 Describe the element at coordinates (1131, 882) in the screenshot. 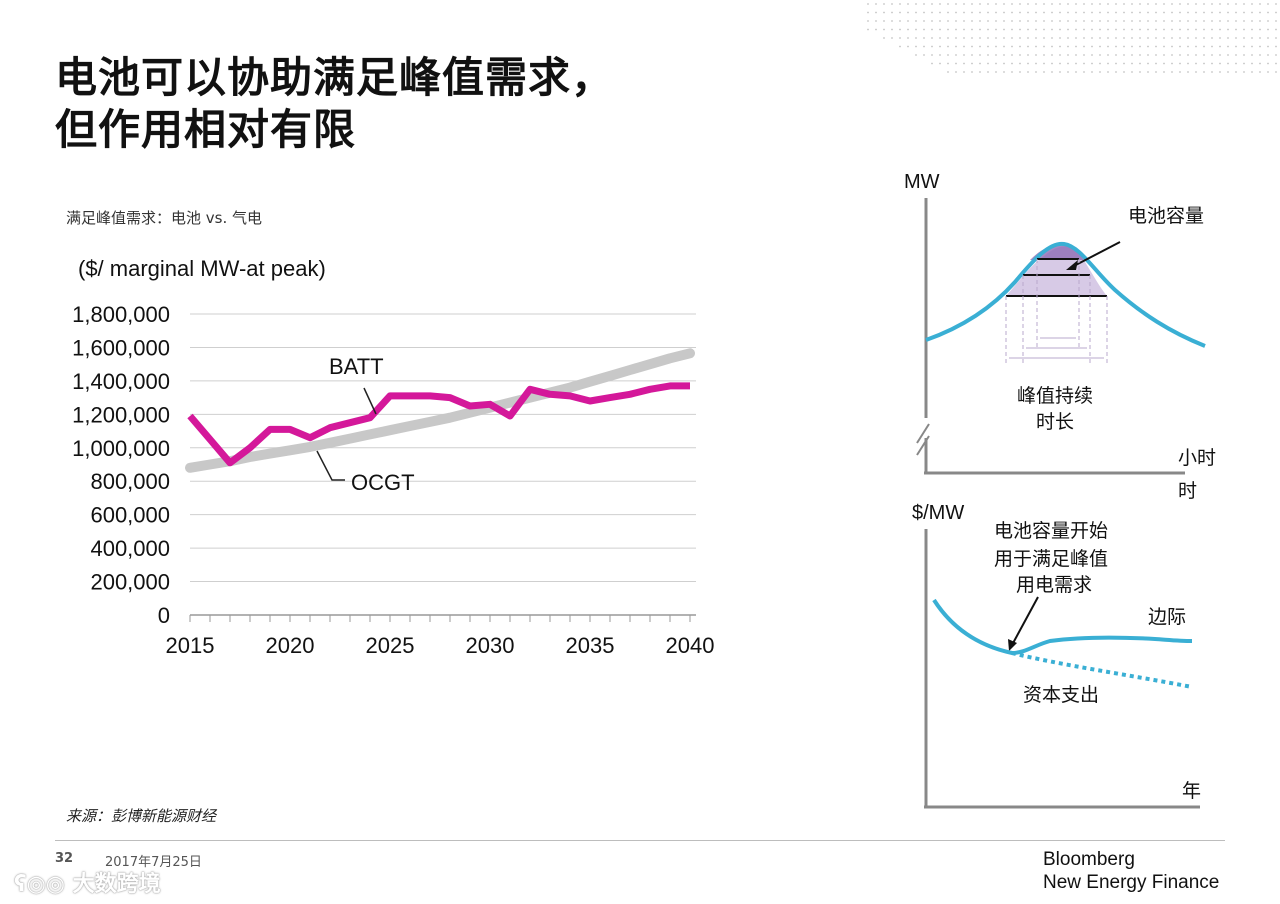

I see `brand-line-2: New Energy Finance` at that location.